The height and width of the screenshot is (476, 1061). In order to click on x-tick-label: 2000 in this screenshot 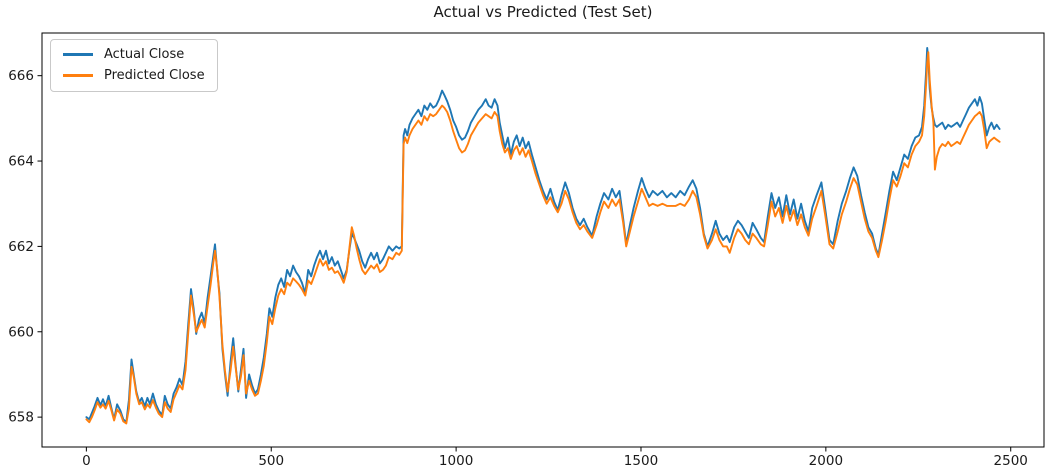, I will do `click(826, 461)`.